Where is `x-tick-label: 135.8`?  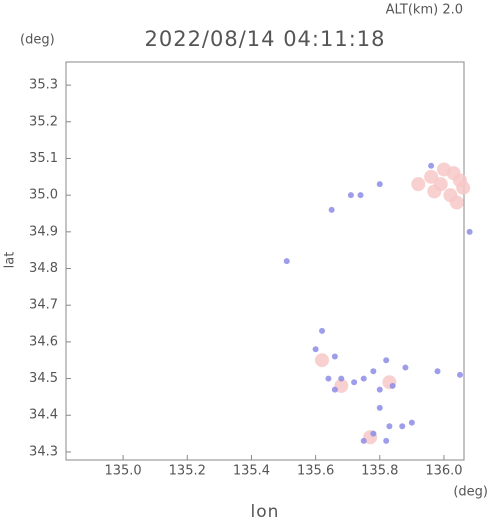 x-tick-label: 135.8 is located at coordinates (379, 471).